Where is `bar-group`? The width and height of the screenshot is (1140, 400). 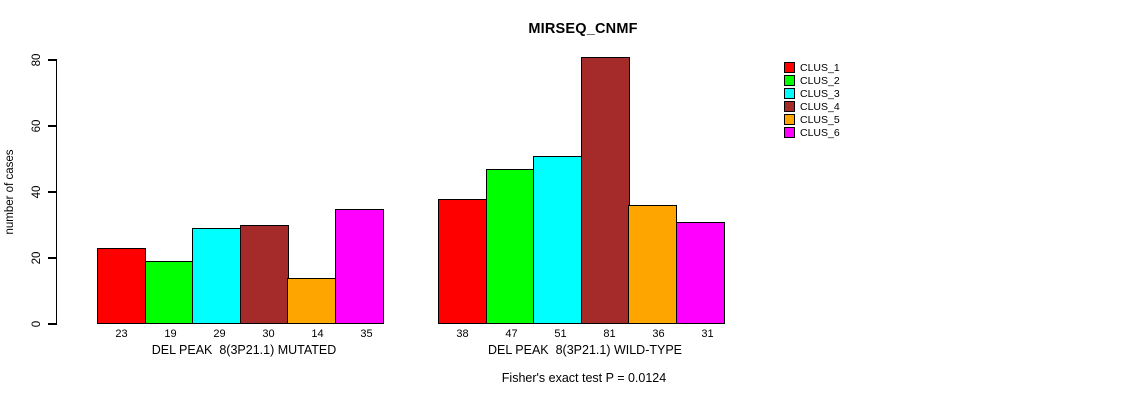
bar-group is located at coordinates (240, 266).